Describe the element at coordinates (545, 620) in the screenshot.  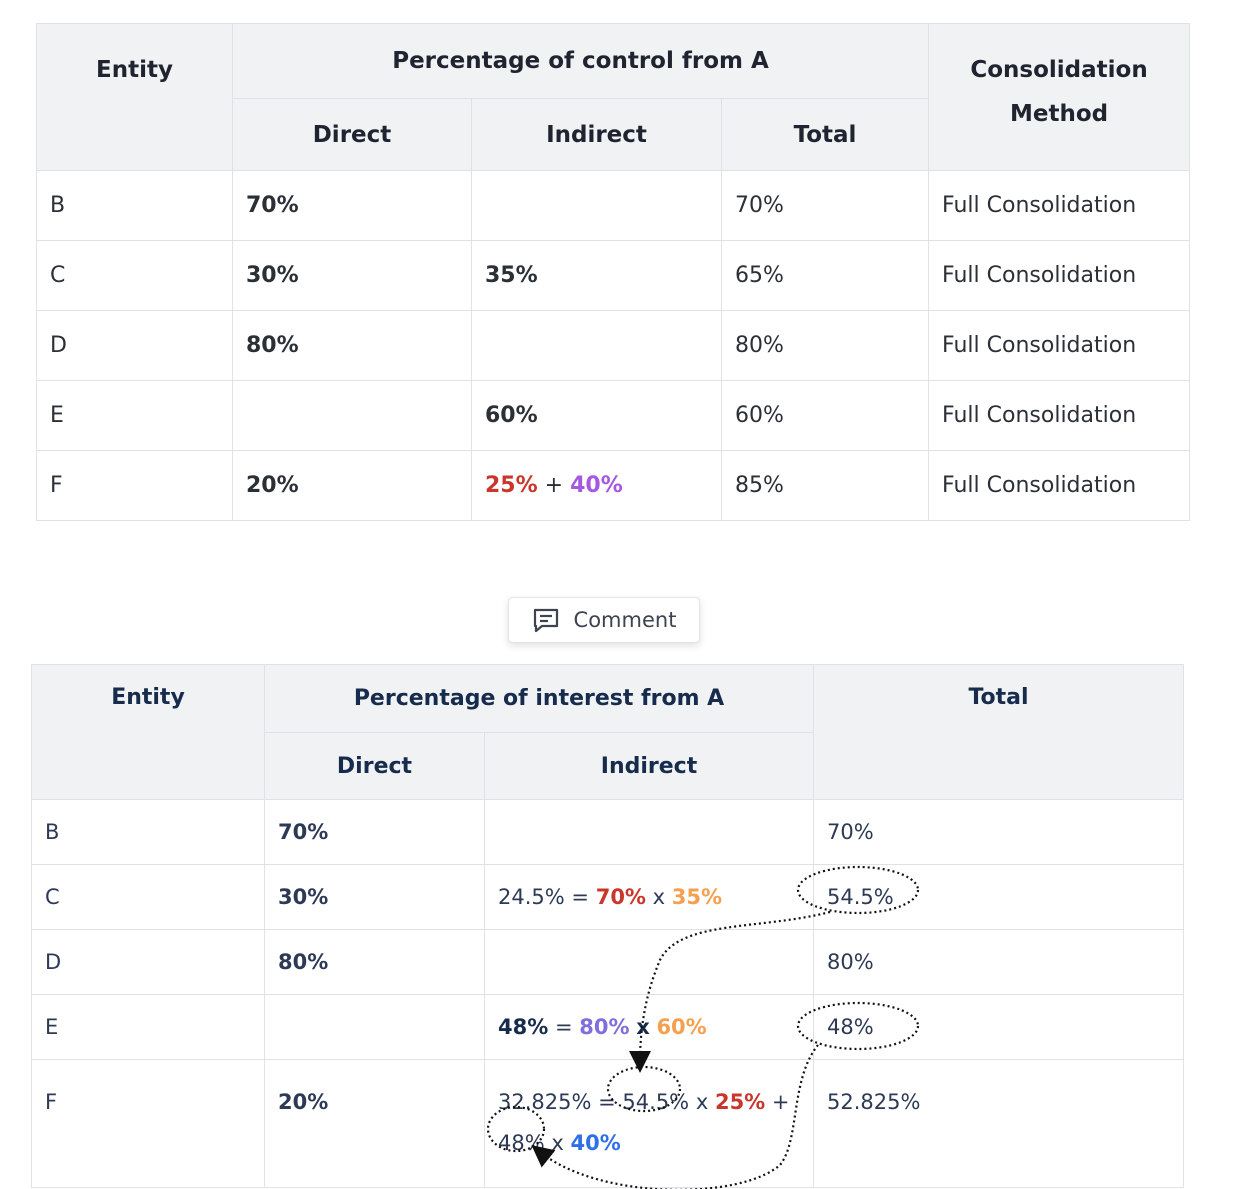
I see `comment-icon` at that location.